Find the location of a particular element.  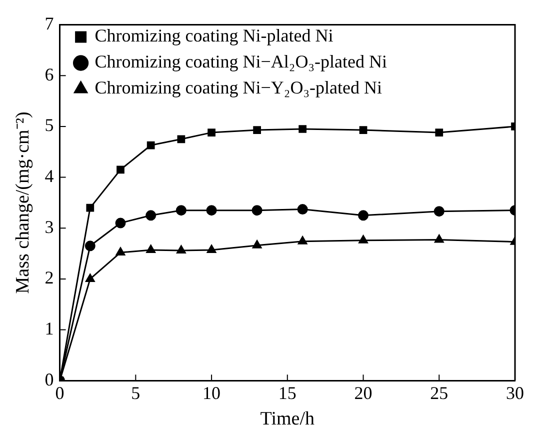

y-tick-label: 0 is located at coordinates (49, 379).